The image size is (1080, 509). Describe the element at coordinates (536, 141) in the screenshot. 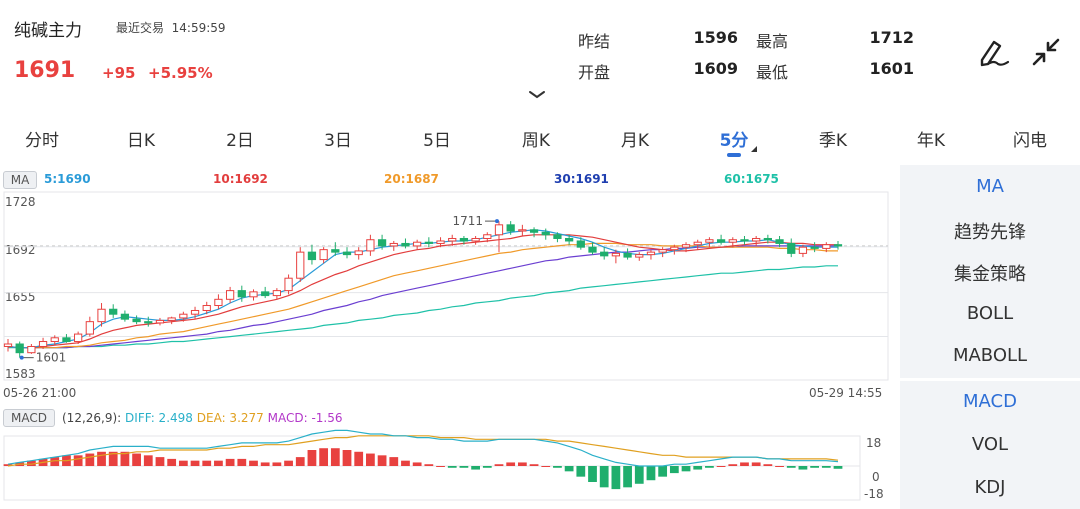

I see `tab-5: 周K` at that location.